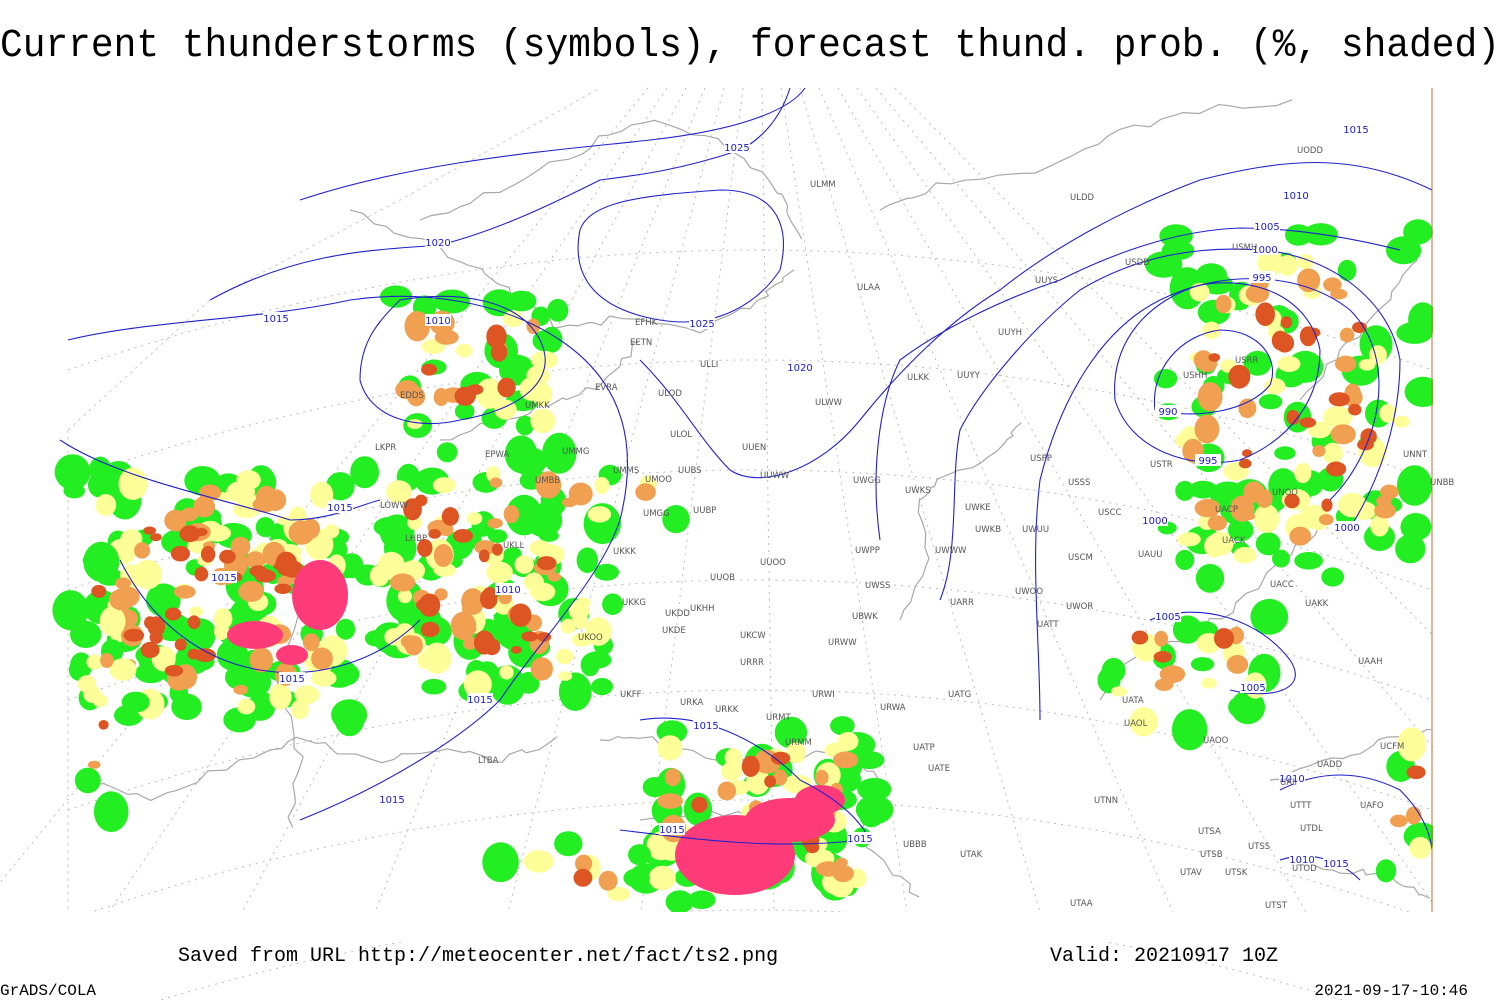 The width and height of the screenshot is (1500, 1000). I want to click on station-code: UAKK, so click(1317, 604).